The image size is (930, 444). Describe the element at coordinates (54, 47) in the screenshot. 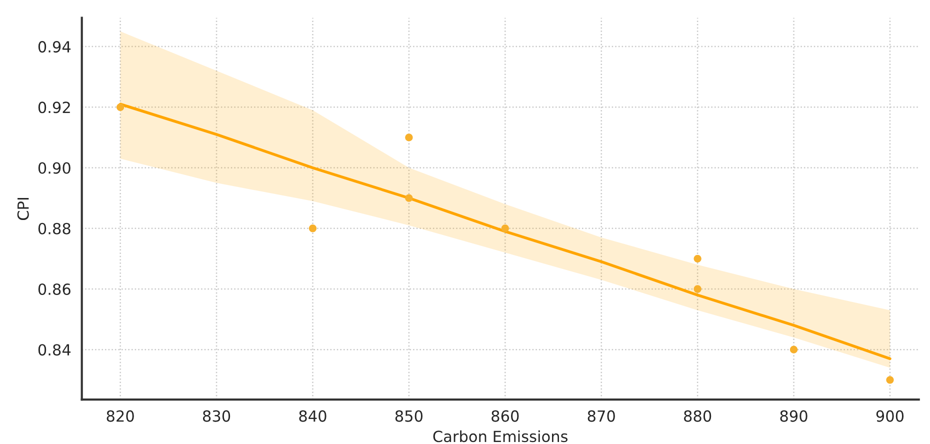

I see `y-tick-label: 0.94` at that location.